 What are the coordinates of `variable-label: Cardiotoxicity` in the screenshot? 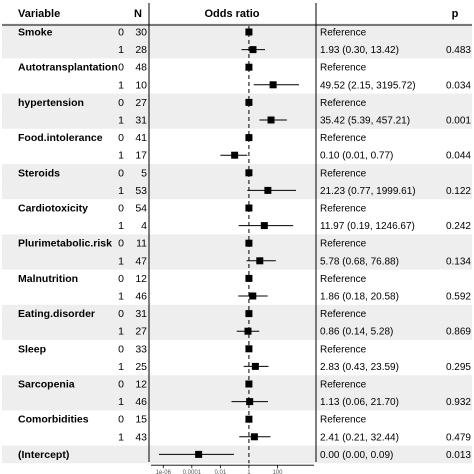 It's located at (53, 209).